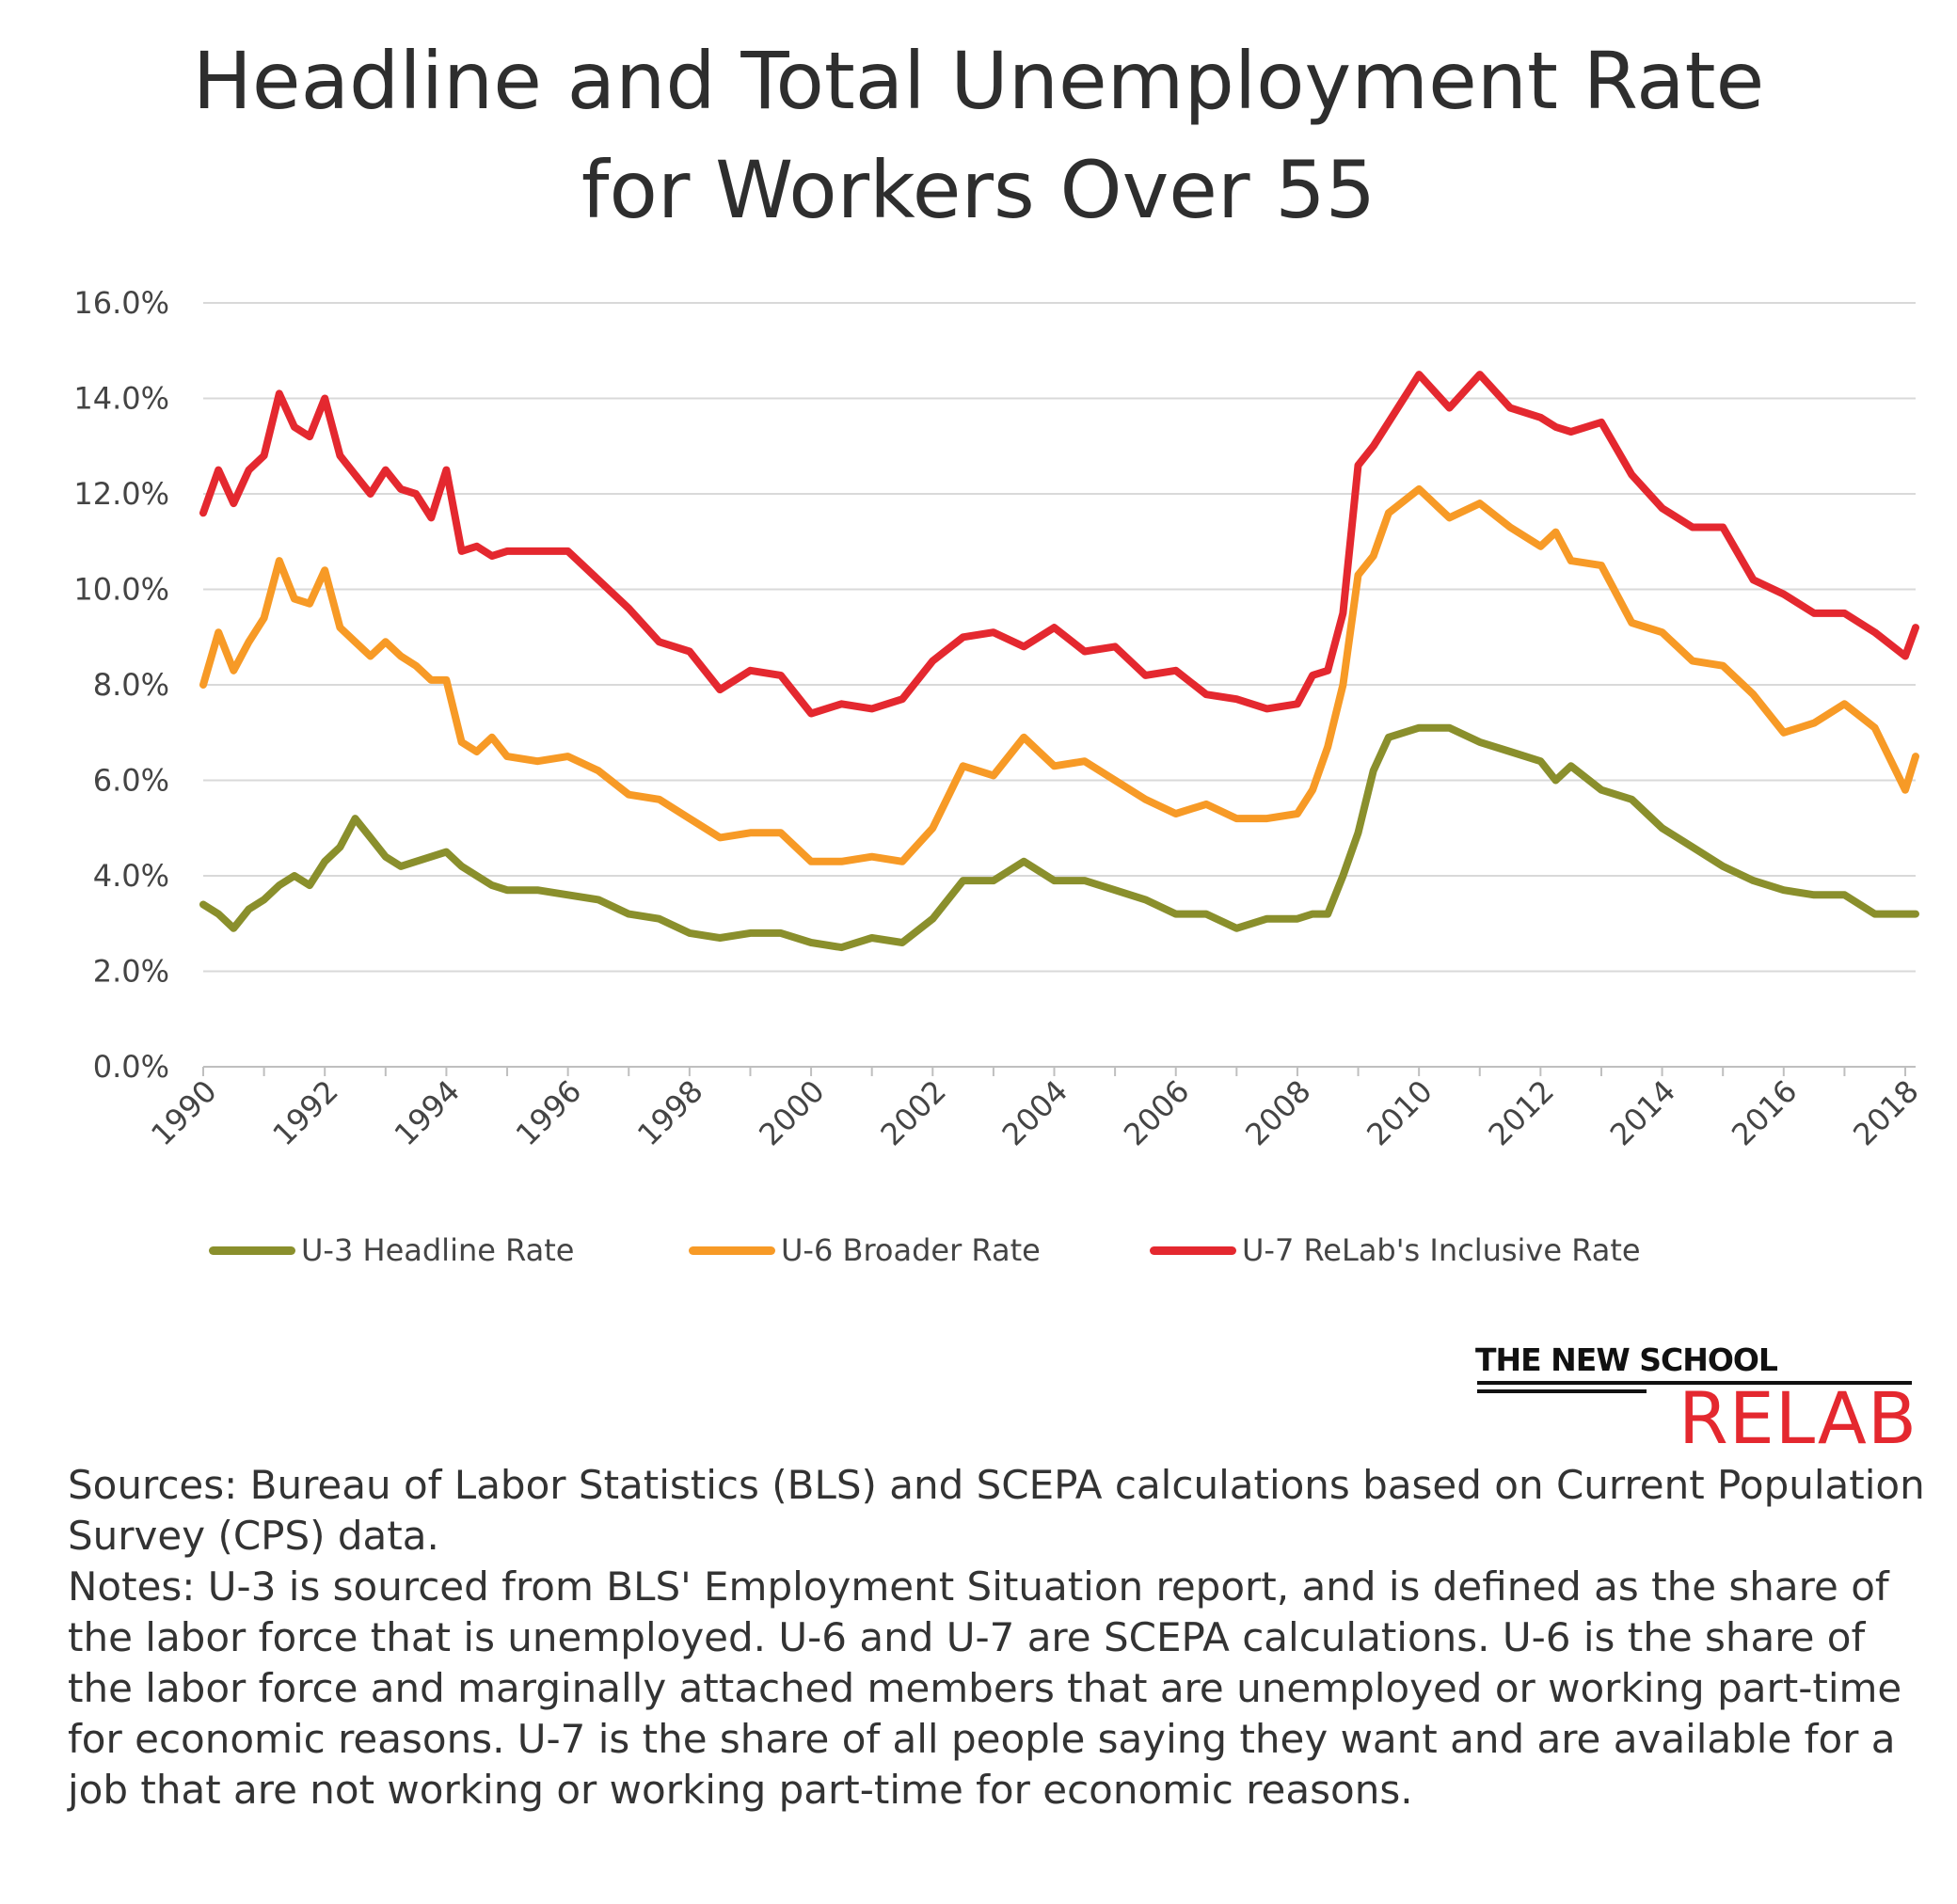 Image resolution: width=1957 pixels, height=1904 pixels. Describe the element at coordinates (438, 1250) in the screenshot. I see `legend-label-u3: U-3 Headline Rate` at that location.